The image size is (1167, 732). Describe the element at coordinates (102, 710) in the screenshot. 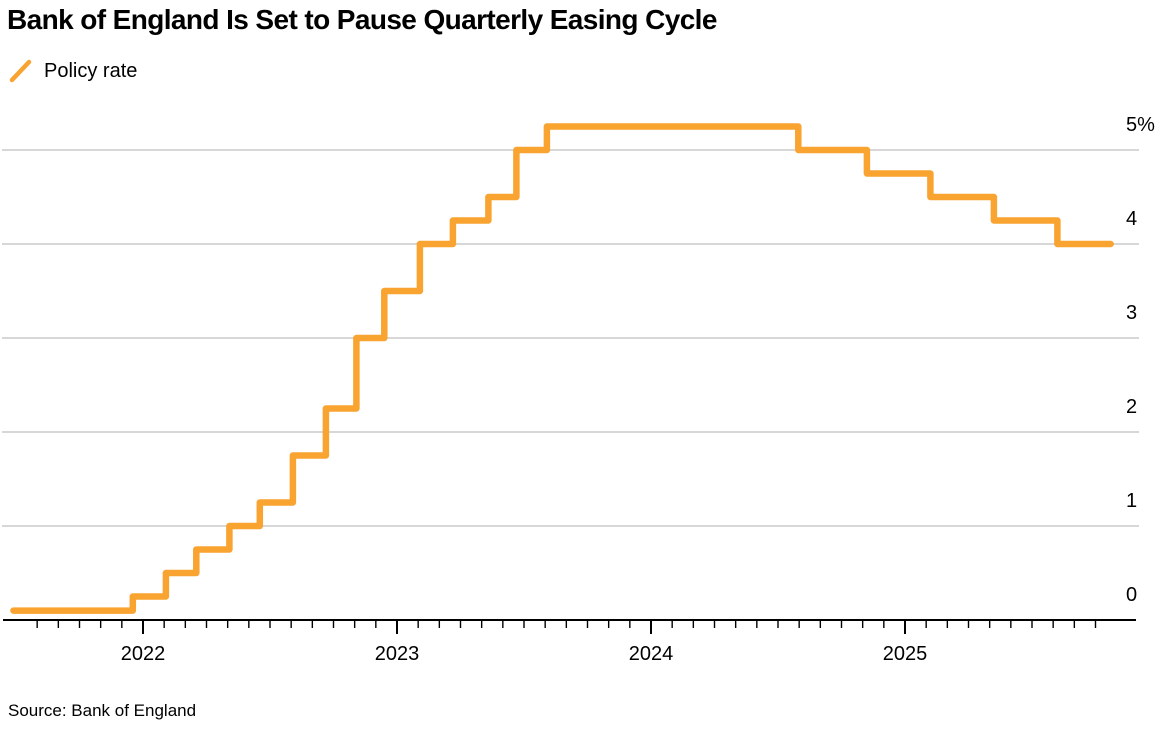

I see `source-note: Source: Bank of England` at that location.